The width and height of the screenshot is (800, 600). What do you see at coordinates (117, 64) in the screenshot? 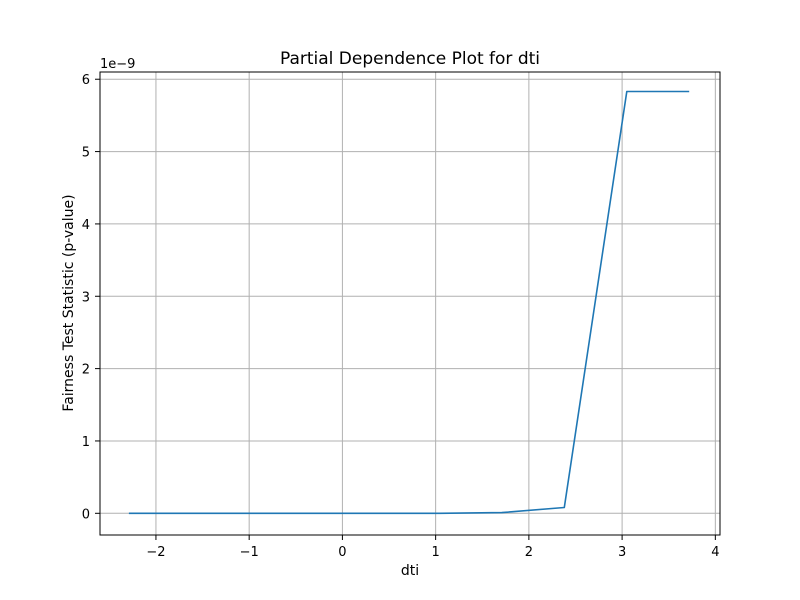
I see `y-axis-offset-label: 1e−9` at bounding box center [117, 64].